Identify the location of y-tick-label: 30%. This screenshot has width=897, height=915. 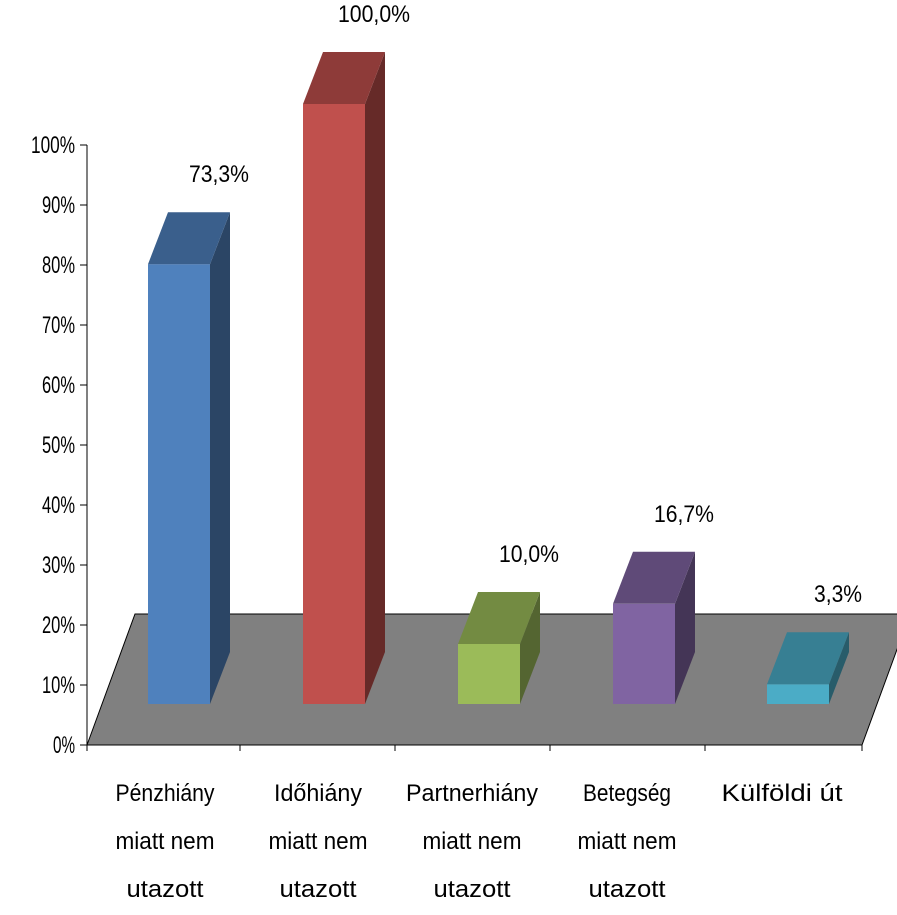
(58, 565).